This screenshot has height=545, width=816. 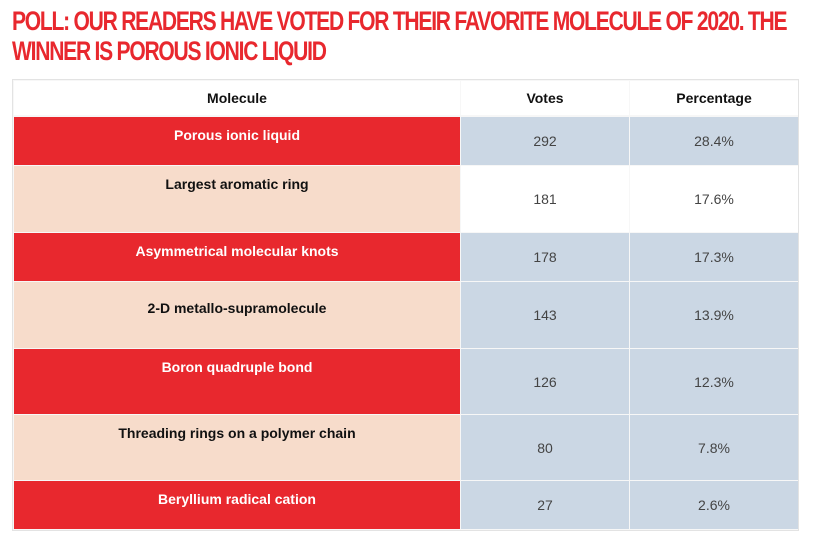 I want to click on votes-cell: 27, so click(x=545, y=505).